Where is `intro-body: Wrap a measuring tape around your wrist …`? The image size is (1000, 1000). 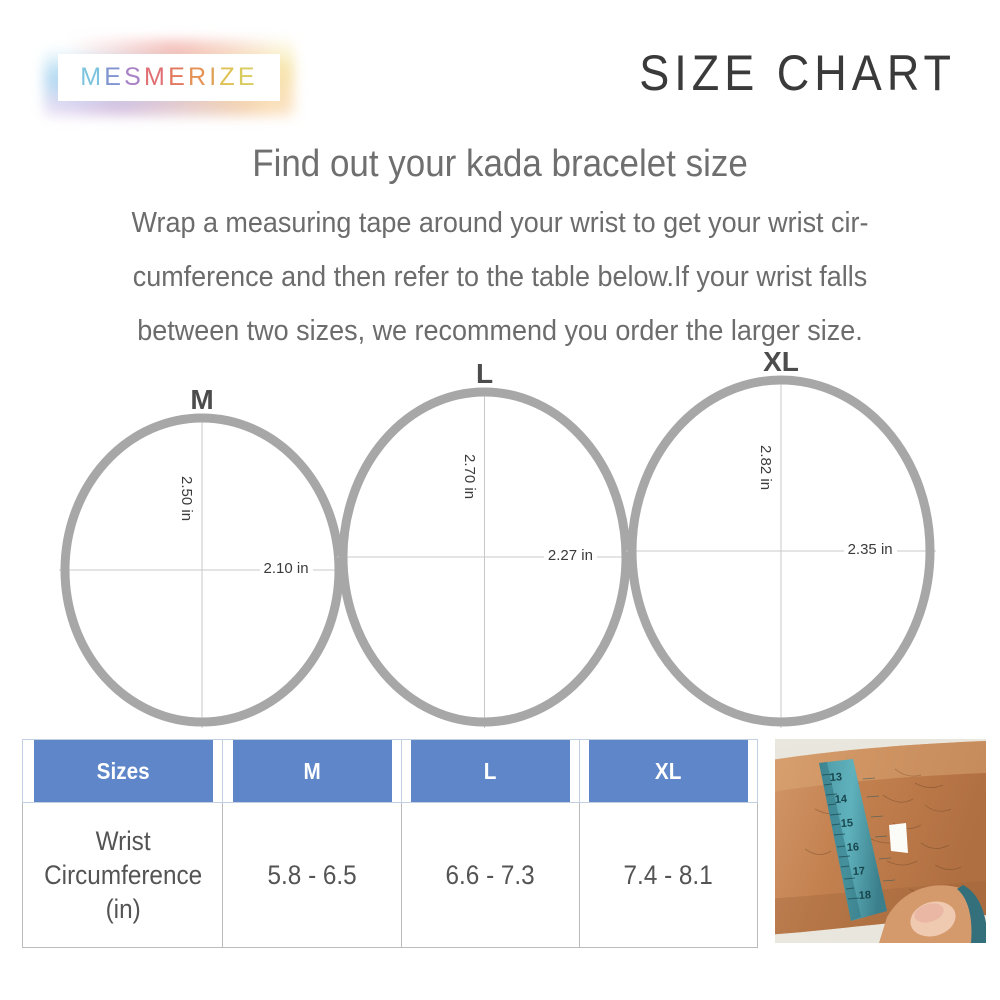 intro-body: Wrap a measuring tape around your wrist … is located at coordinates (500, 277).